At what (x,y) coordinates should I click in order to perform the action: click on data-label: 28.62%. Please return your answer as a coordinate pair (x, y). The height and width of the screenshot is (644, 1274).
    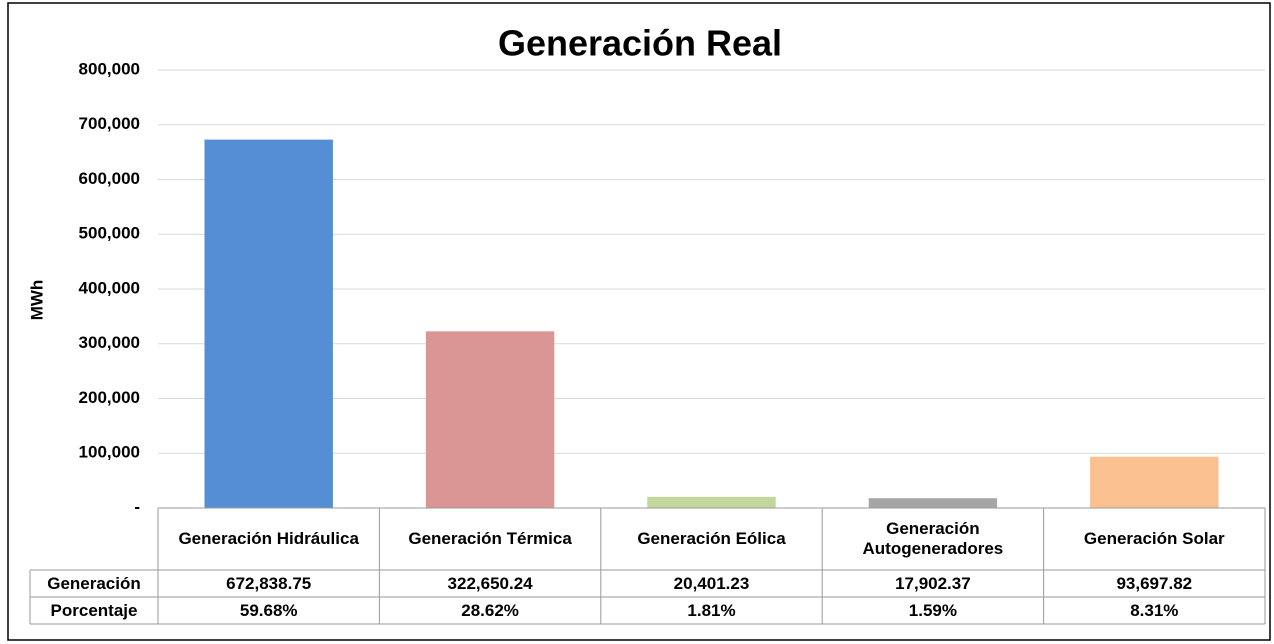
    Looking at the image, I should click on (489, 610).